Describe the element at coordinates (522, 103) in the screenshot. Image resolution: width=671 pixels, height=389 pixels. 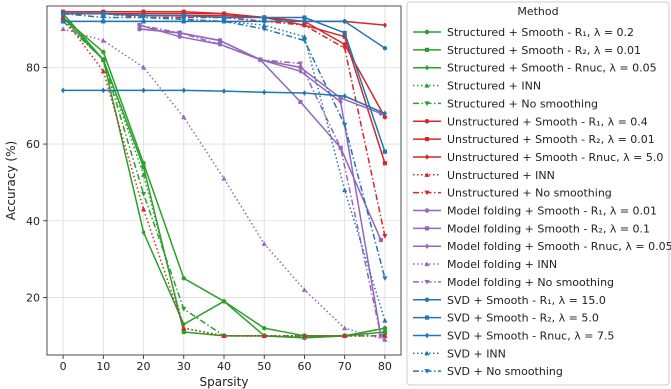
I see `legend-label: Structured + No smoothing` at that location.